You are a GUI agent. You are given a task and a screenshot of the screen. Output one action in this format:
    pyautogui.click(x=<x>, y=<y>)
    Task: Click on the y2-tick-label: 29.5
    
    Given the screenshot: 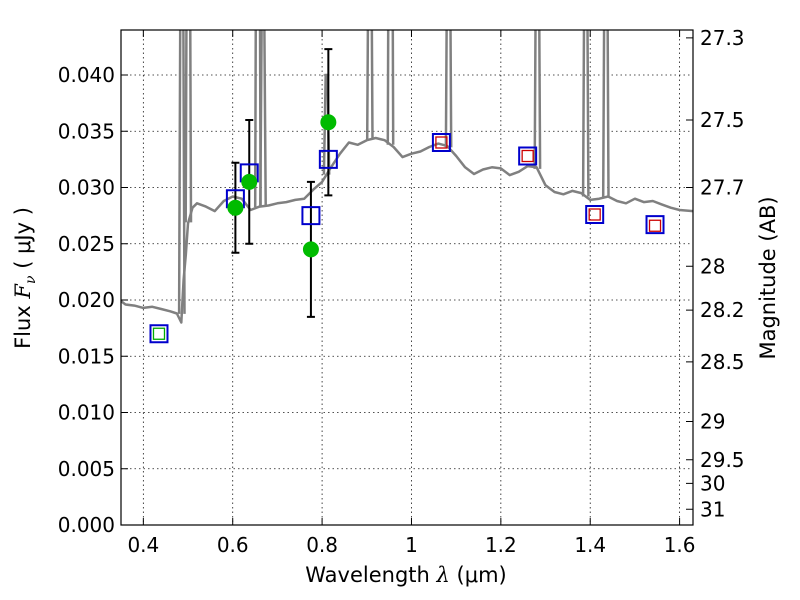 What is the action you would take?
    pyautogui.click(x=722, y=460)
    